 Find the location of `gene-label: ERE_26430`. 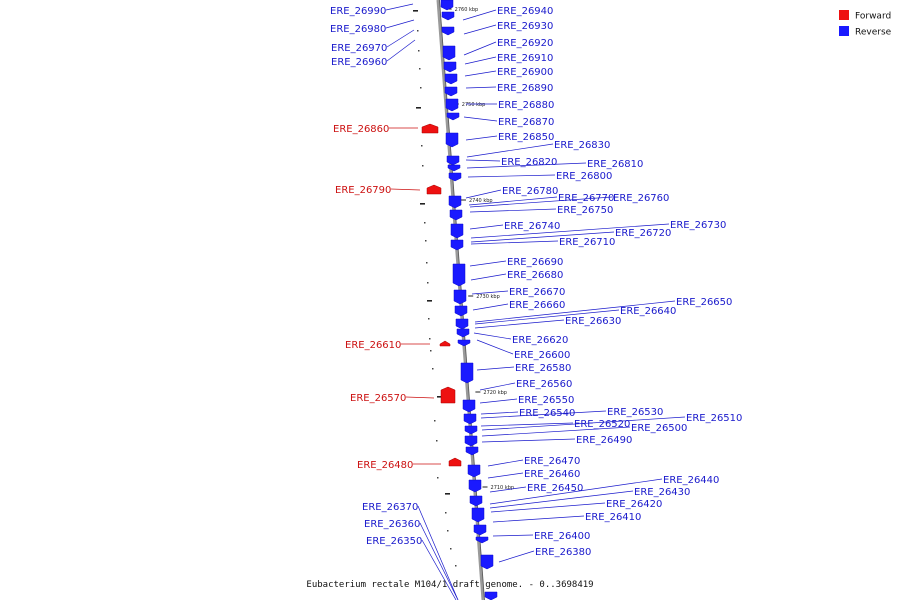

gene-label: ERE_26430 is located at coordinates (662, 492).